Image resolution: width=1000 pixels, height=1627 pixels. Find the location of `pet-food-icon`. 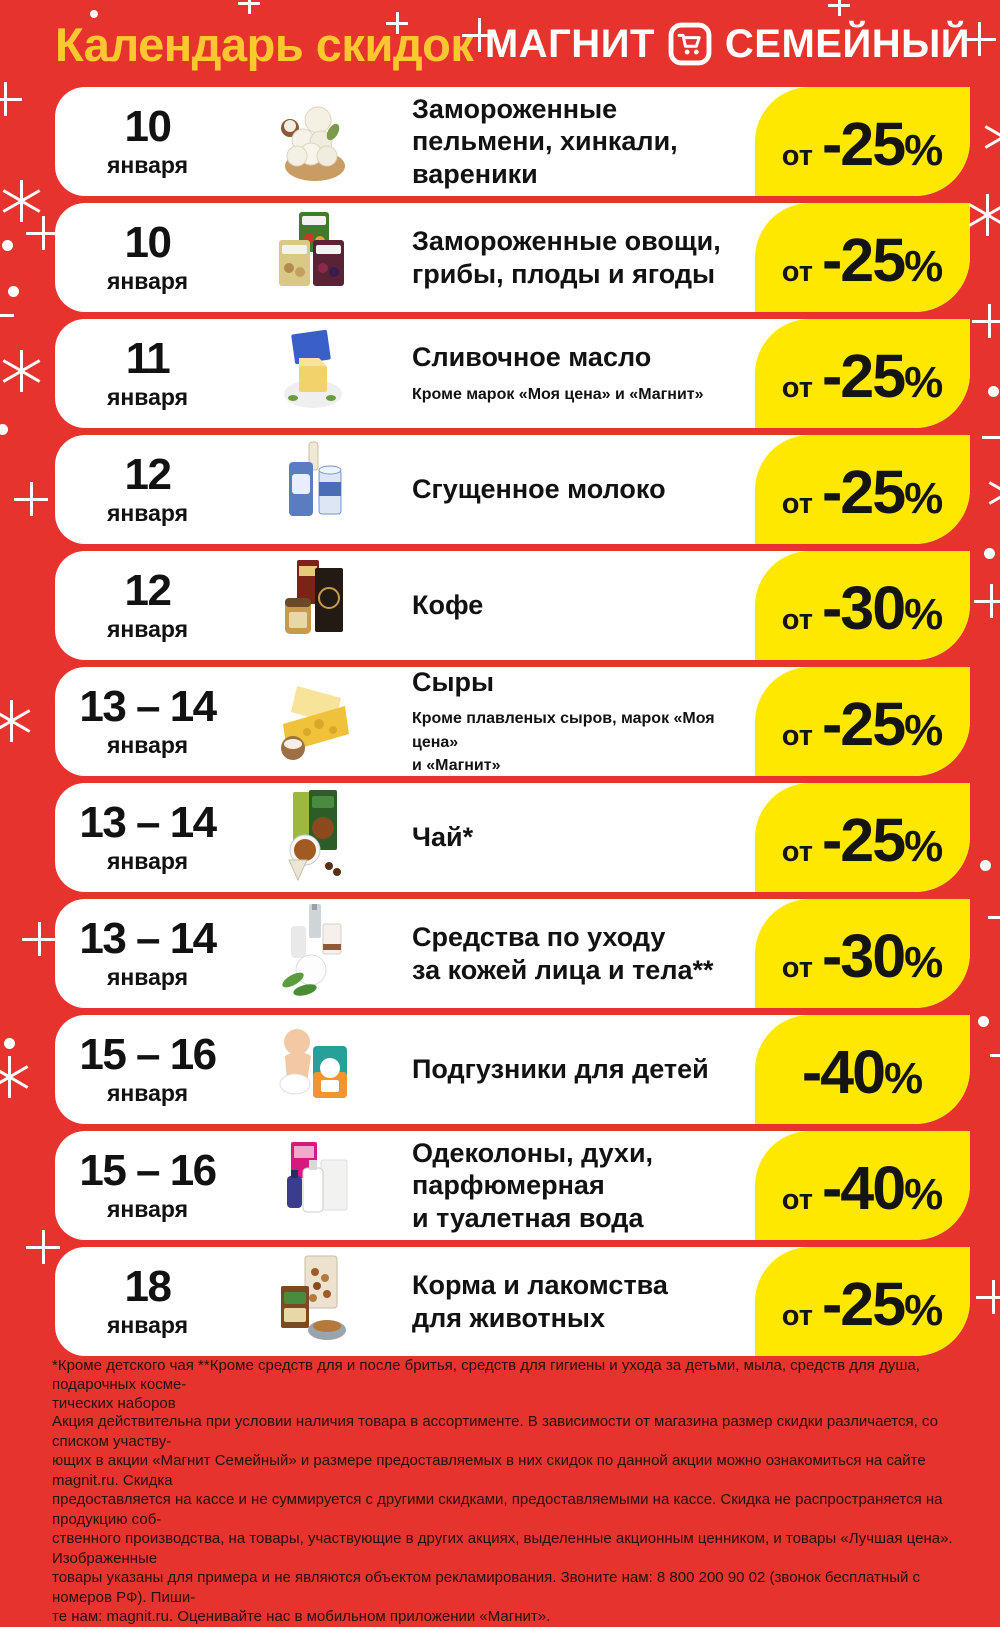

pet-food-icon is located at coordinates (313, 1302).